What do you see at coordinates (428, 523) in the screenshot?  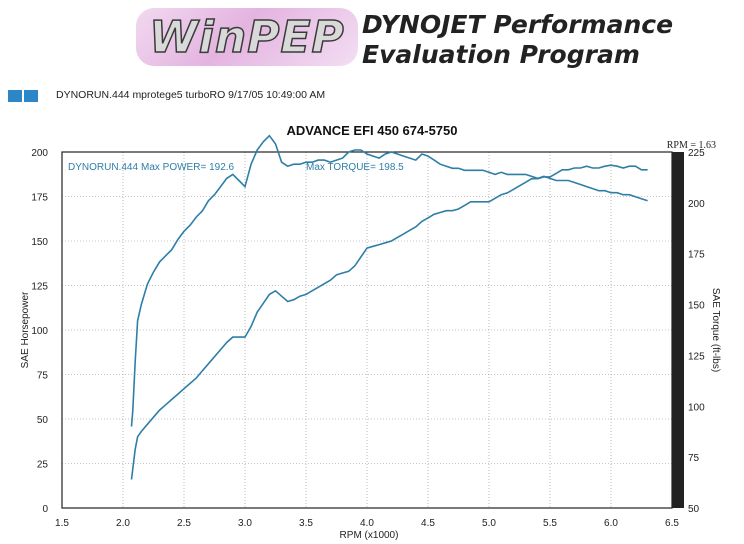 I see `x-tick-label: 4.5` at bounding box center [428, 523].